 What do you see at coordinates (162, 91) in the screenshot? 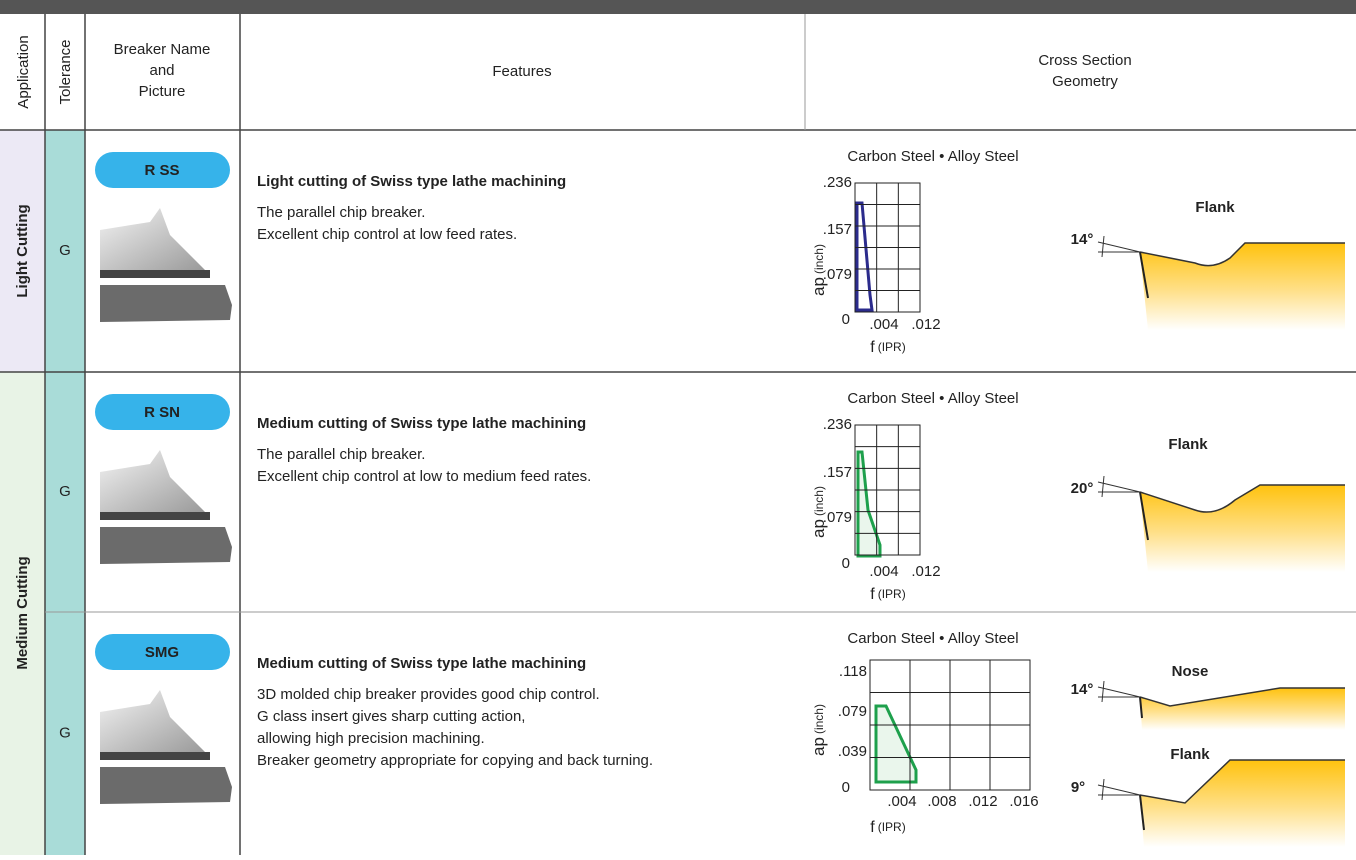
I see `header-breaker: Picture` at bounding box center [162, 91].